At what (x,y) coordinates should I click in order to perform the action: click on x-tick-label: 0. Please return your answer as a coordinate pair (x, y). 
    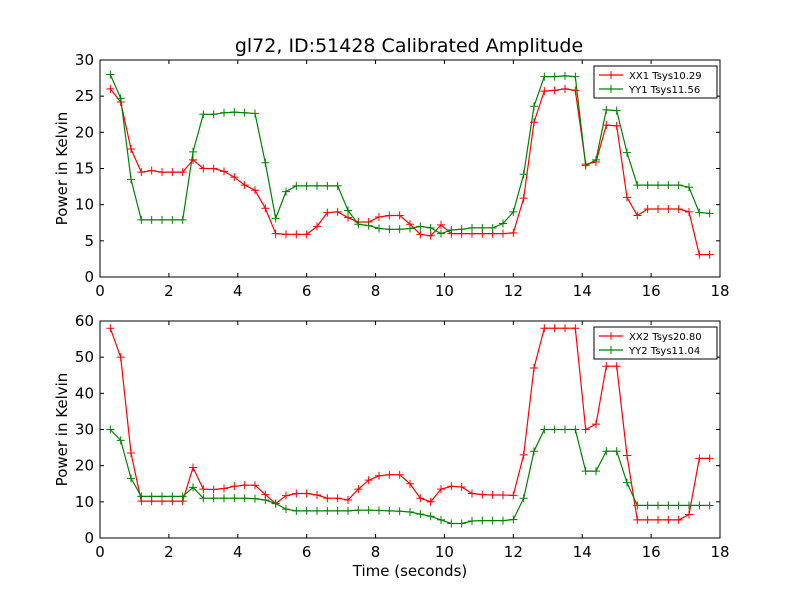
    Looking at the image, I should click on (100, 291).